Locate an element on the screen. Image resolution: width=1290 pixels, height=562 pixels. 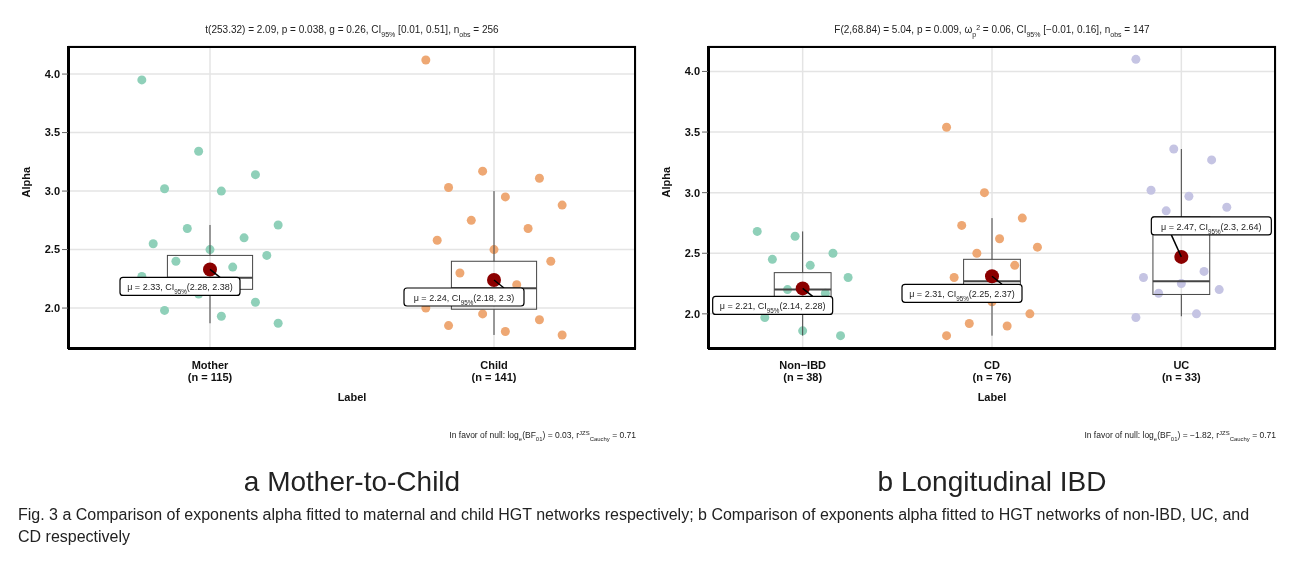
text: In favor of null: log$_{e}$(BF$_{01}$) = −1.82, r$^{JZS}$$_{Cauchy}$ = 0.71 is located at coordinates (1180, 436).